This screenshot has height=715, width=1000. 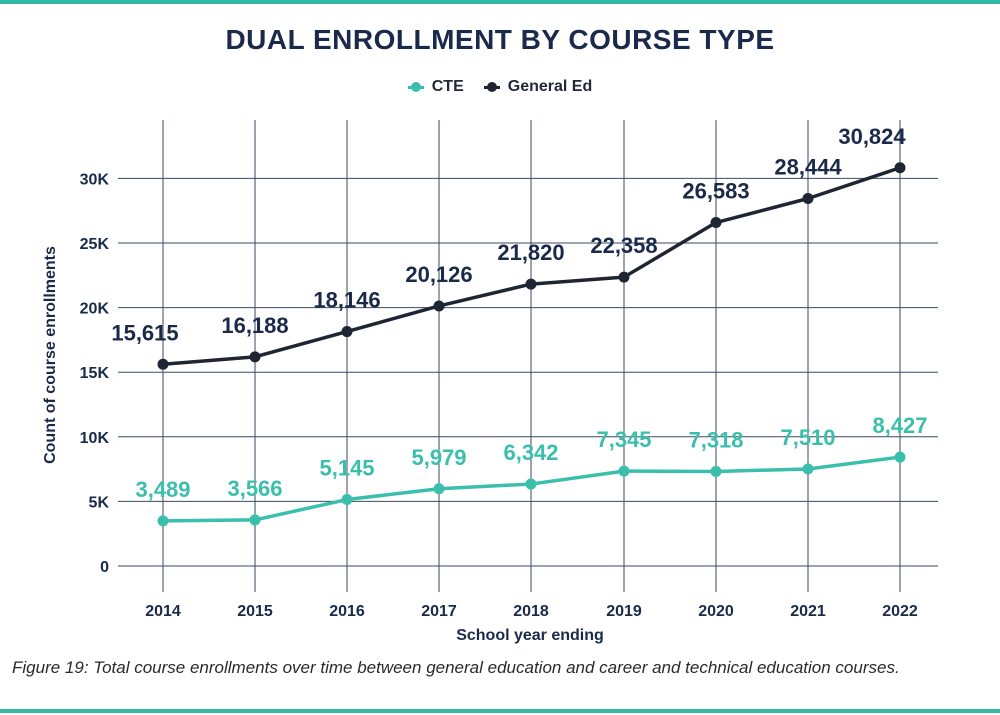 I want to click on x-tick-label: 2018, so click(x=531, y=611).